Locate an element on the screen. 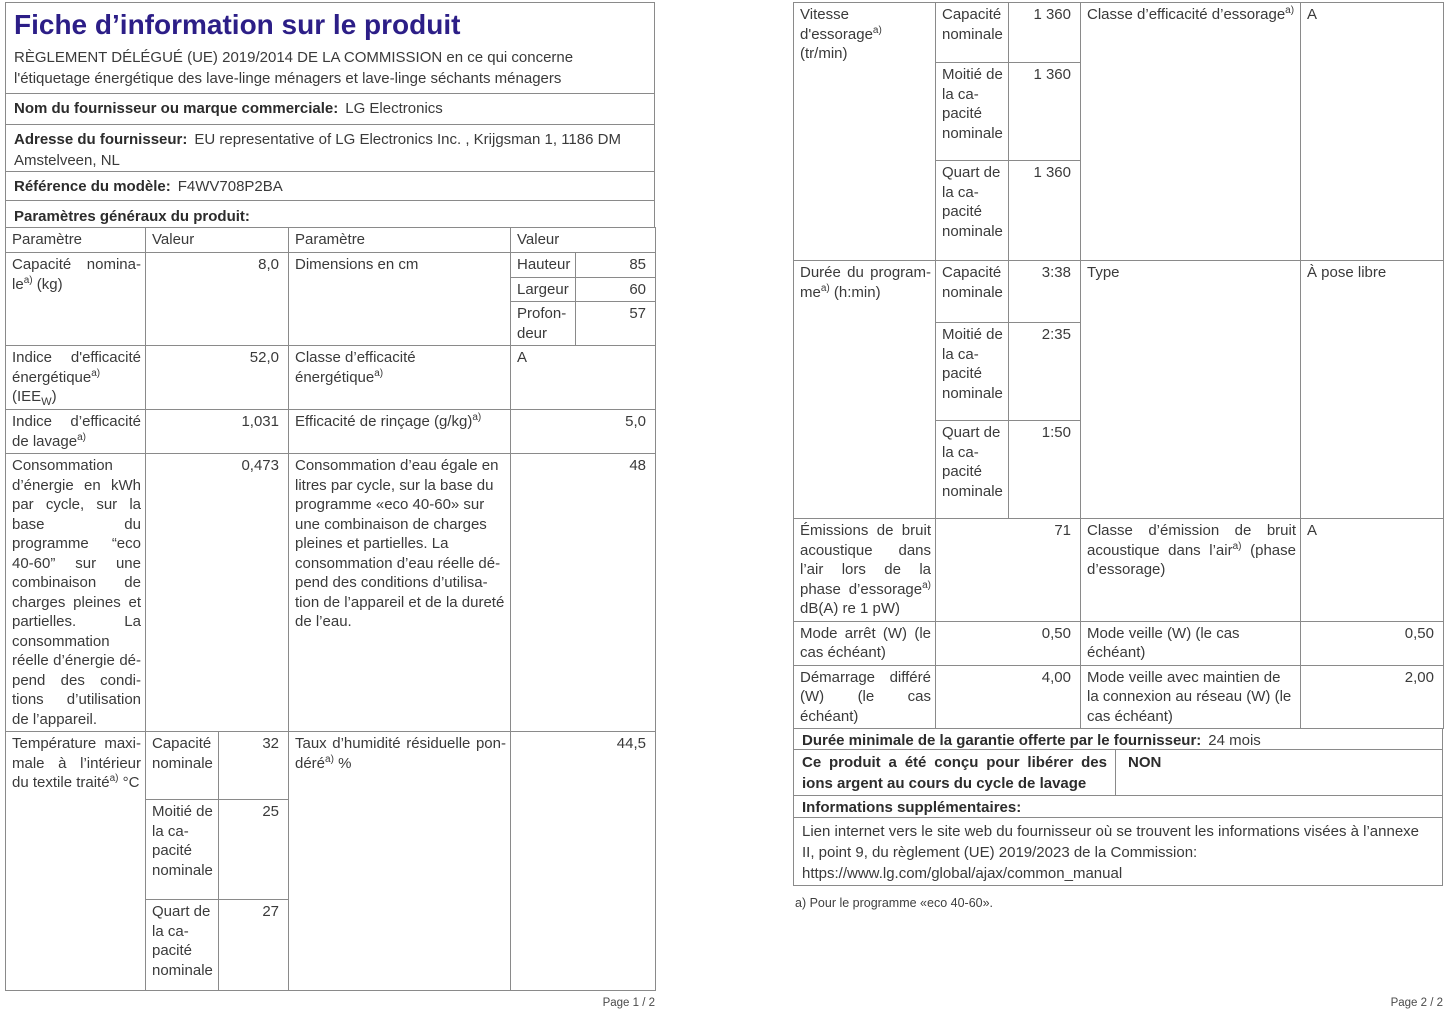 The height and width of the screenshot is (1012, 1445). dimension-value-depth: 57 is located at coordinates (615, 323).